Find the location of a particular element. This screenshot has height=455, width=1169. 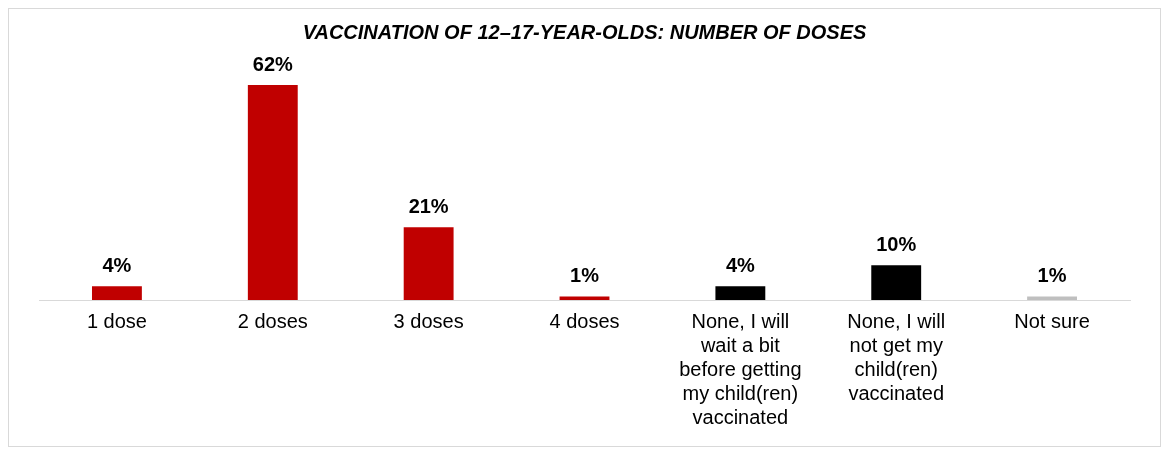

x-tick-label: None, I will wait a bit before getting my child(ren) vaccinated is located at coordinates (740, 368).